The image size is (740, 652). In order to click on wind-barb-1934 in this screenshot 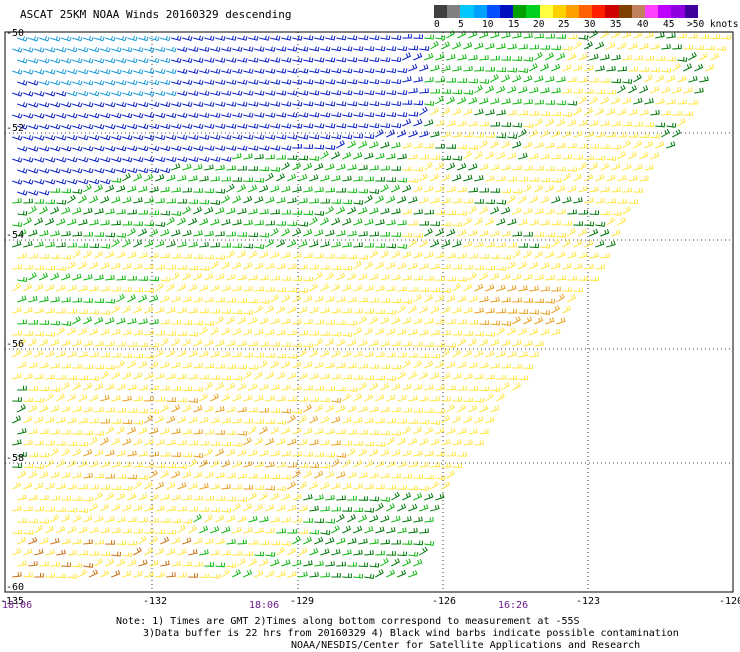, I will do `click(429, 411)`.